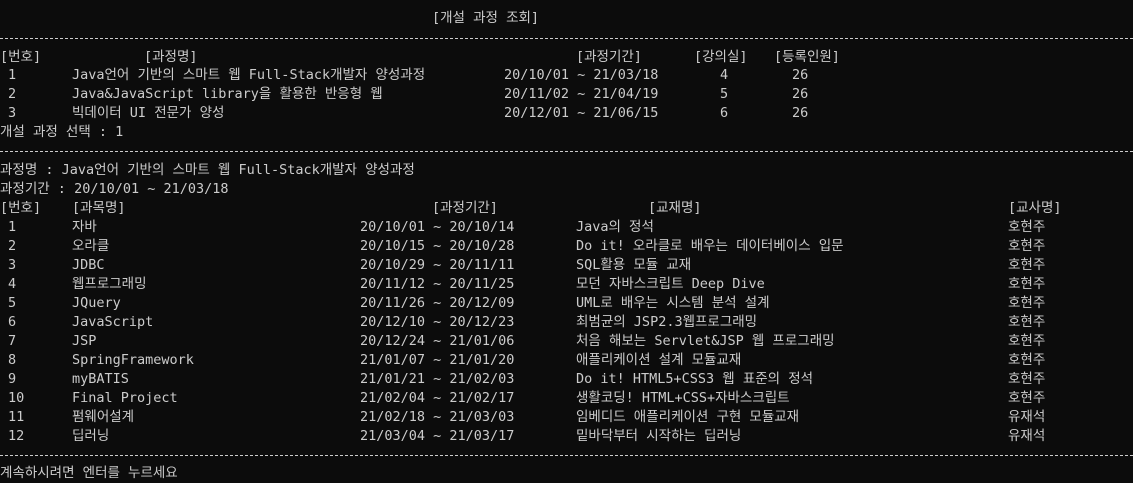  What do you see at coordinates (437, 436) in the screenshot?
I see `subject-period: 21/03/04 ~ 21/03/17` at bounding box center [437, 436].